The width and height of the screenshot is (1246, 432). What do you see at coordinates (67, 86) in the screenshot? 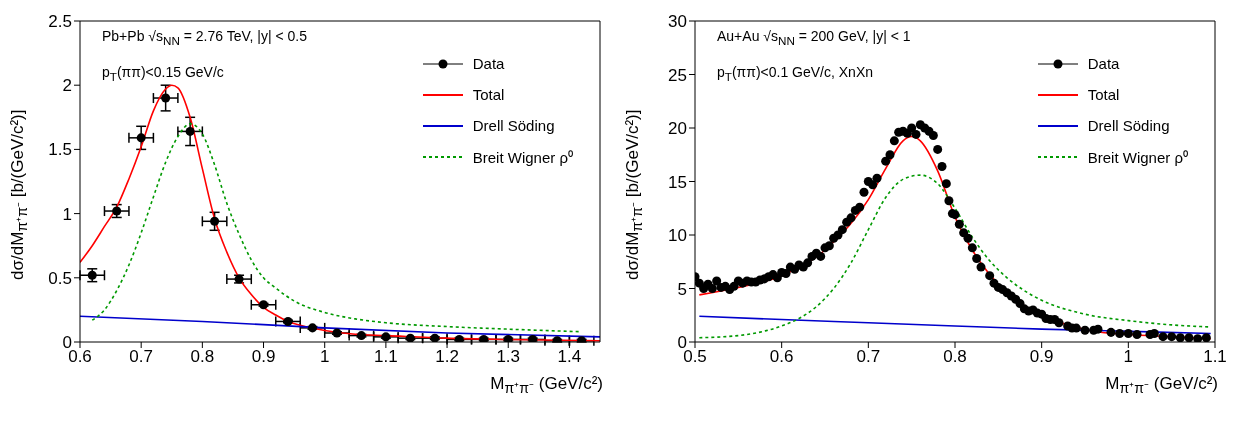
I see `y-tick-label: 2` at bounding box center [67, 86].